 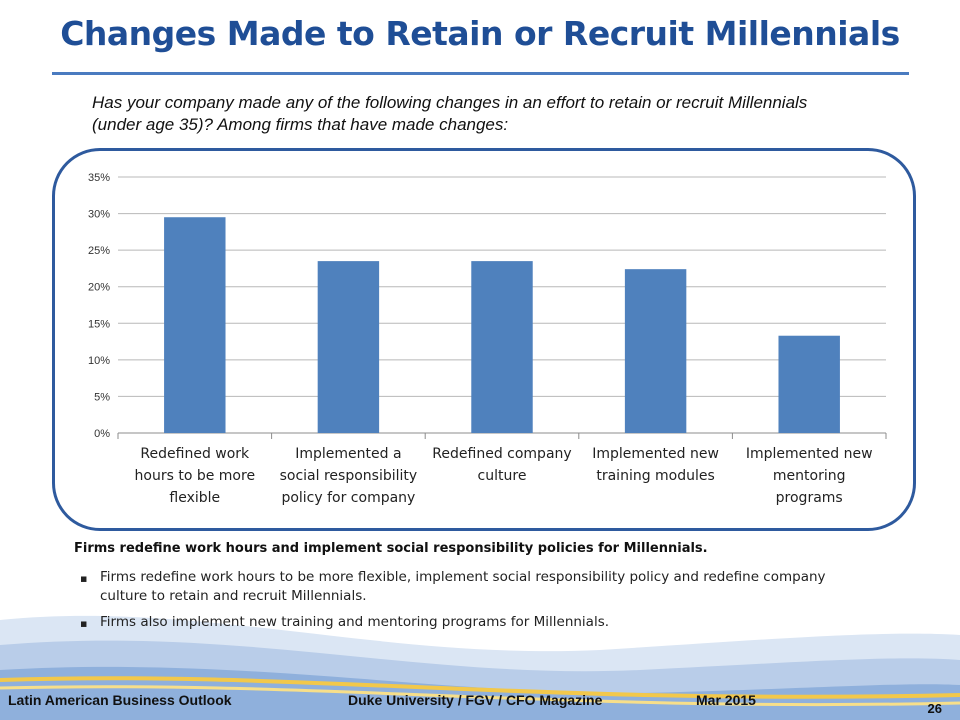 What do you see at coordinates (120, 700) in the screenshot?
I see `footer-report-name: Latin American Business Outlook` at bounding box center [120, 700].